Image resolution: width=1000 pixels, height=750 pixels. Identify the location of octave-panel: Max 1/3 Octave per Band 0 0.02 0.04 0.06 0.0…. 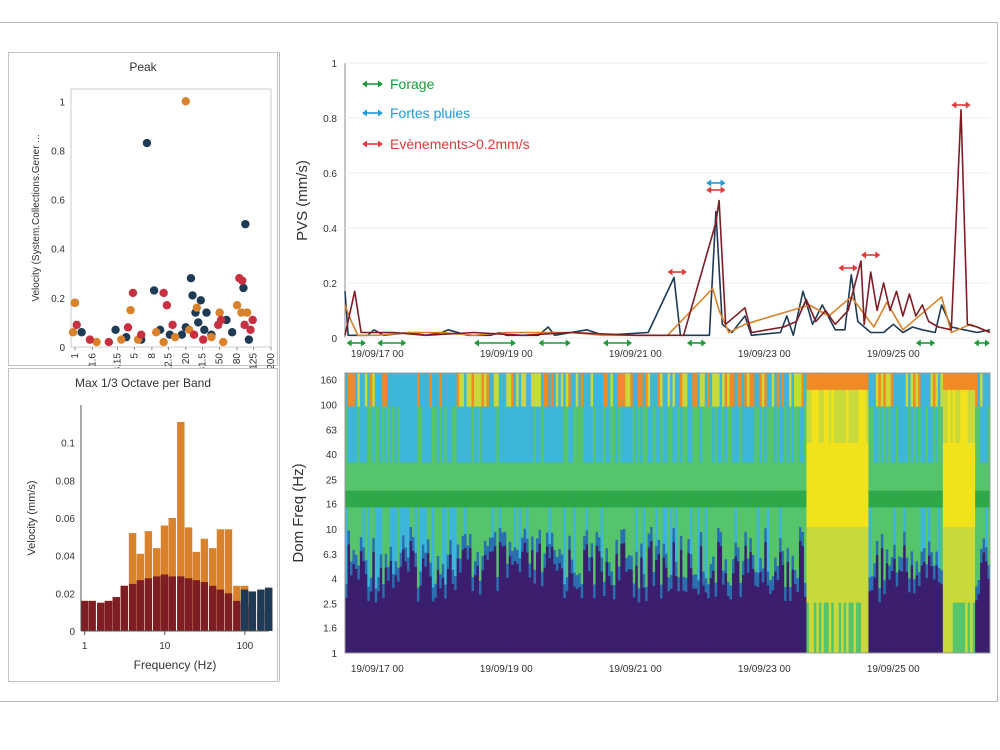
(143, 525).